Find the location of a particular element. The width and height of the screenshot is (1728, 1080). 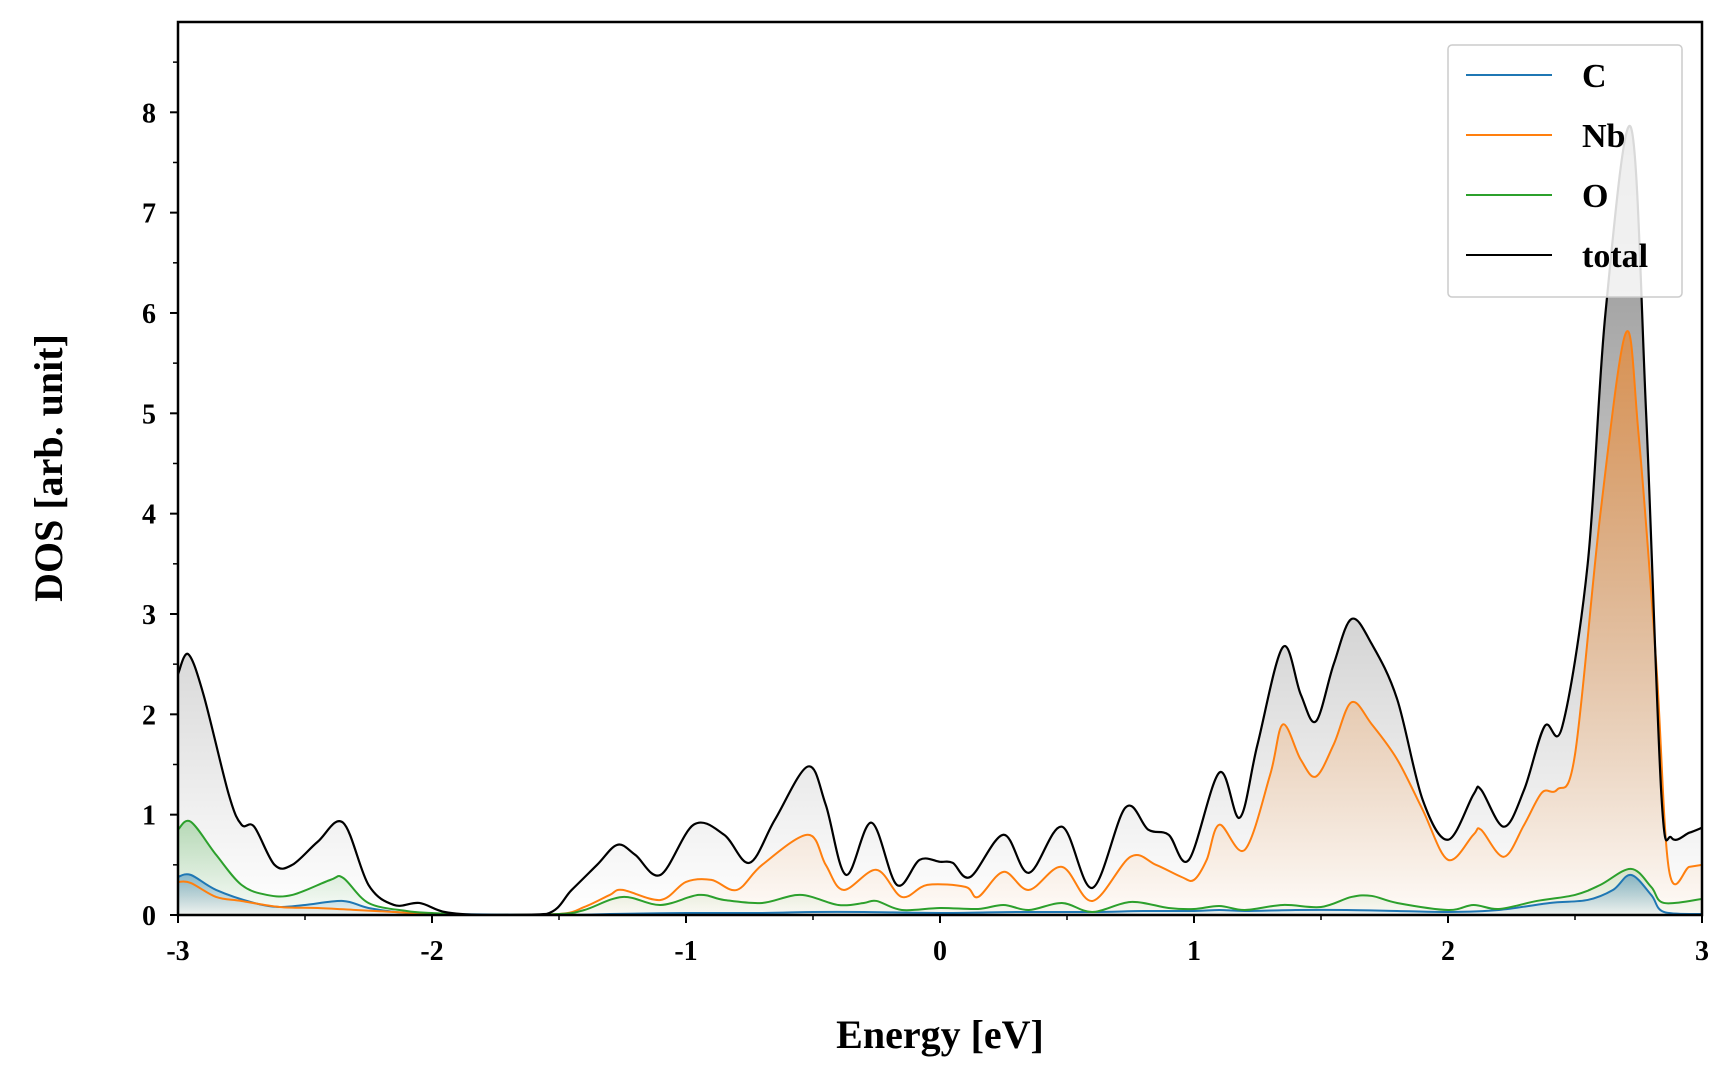

legend-label-total: total is located at coordinates (1615, 256).